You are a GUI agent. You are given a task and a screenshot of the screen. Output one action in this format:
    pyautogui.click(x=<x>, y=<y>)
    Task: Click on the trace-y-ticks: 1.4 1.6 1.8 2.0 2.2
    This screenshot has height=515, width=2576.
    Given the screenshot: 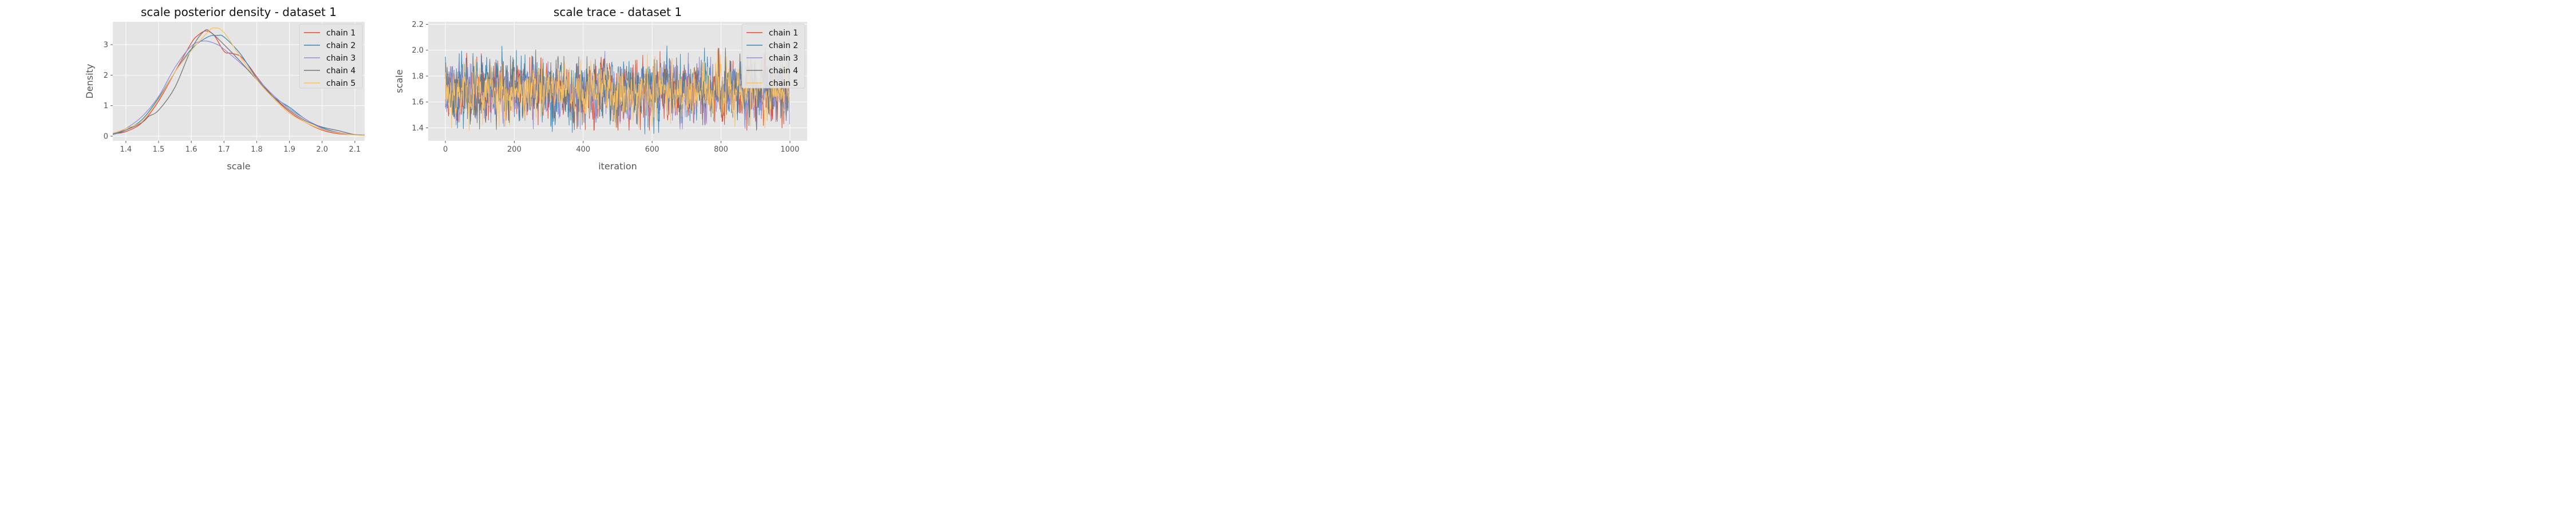 What is the action you would take?
    pyautogui.click(x=420, y=77)
    